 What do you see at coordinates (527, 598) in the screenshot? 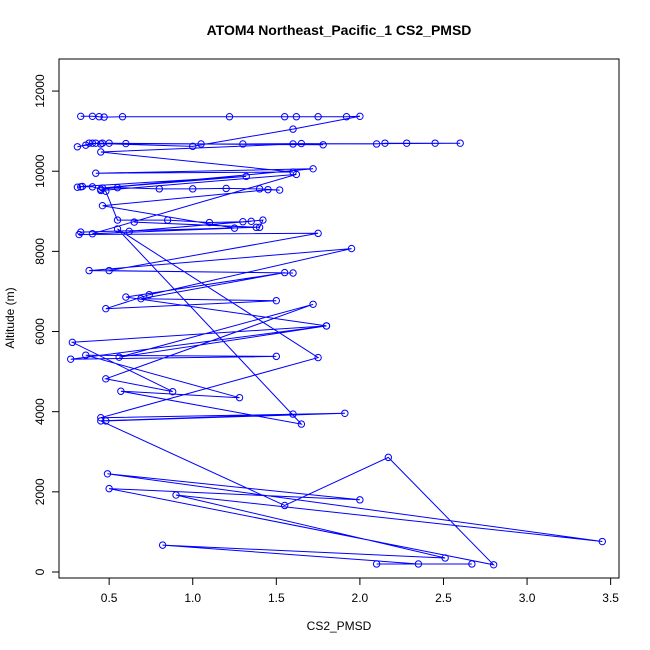
I see `x-tick-label: 3.0` at bounding box center [527, 598].